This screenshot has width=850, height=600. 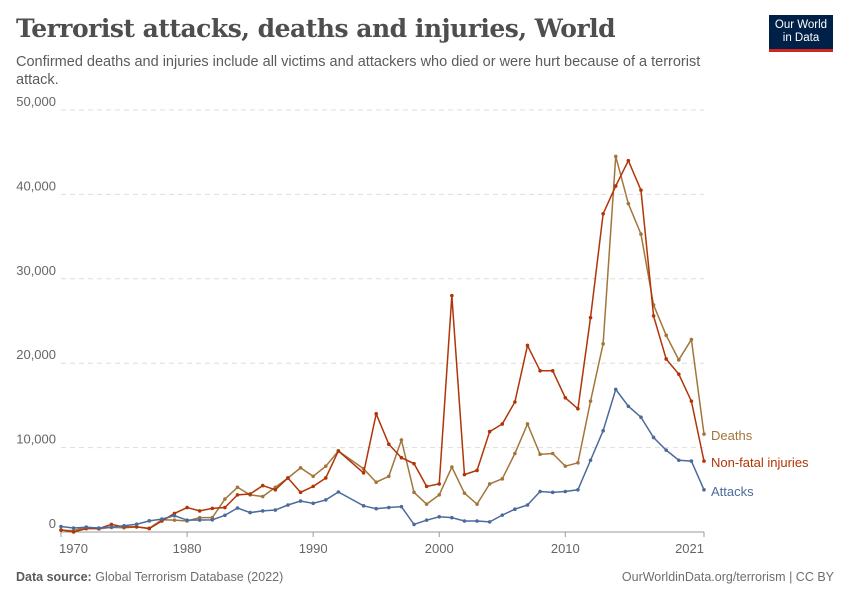 What do you see at coordinates (732, 491) in the screenshot?
I see `series-label: Attacks` at bounding box center [732, 491].